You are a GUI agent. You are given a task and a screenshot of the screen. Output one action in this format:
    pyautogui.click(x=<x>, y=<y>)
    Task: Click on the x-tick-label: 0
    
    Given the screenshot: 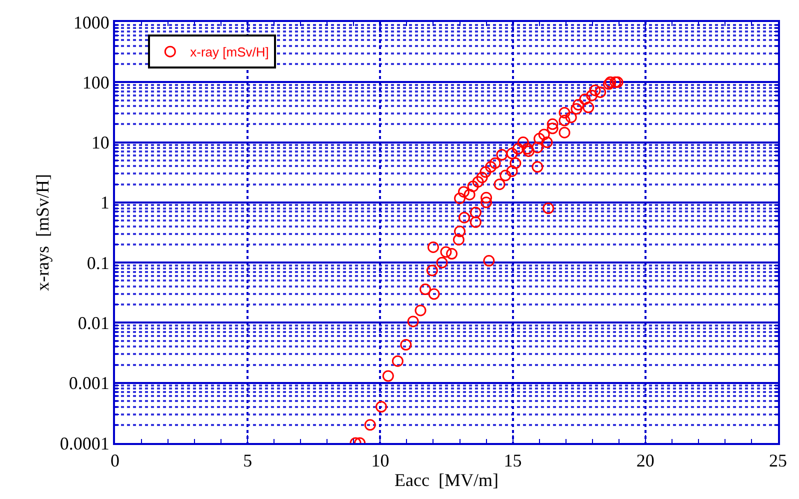 What is the action you would take?
    pyautogui.click(x=115, y=460)
    